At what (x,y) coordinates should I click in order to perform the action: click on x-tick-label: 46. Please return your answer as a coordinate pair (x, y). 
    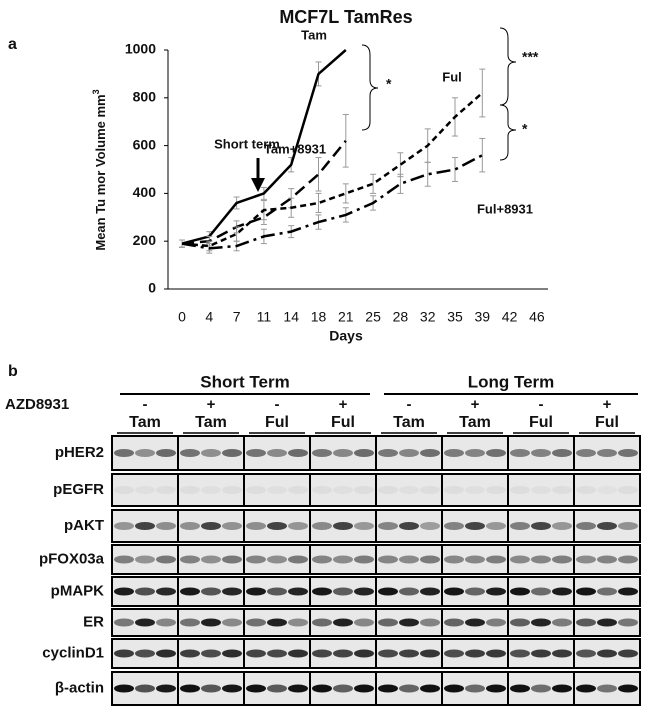
    Looking at the image, I should click on (537, 317).